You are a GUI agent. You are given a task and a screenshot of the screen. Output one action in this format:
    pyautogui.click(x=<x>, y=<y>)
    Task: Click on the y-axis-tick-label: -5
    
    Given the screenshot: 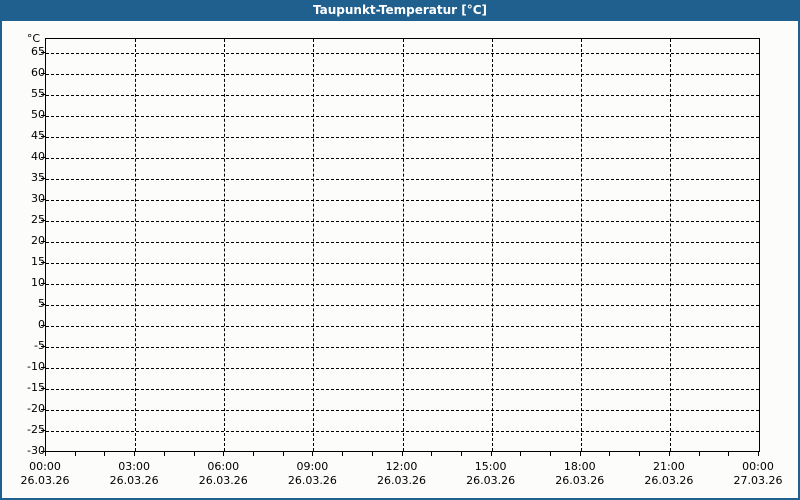 What is the action you would take?
    pyautogui.click(x=39, y=345)
    